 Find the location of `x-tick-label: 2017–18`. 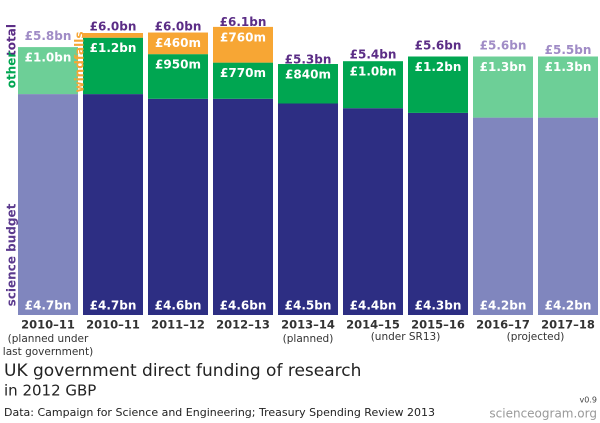

x-tick-label: 2017–18 is located at coordinates (568, 325).